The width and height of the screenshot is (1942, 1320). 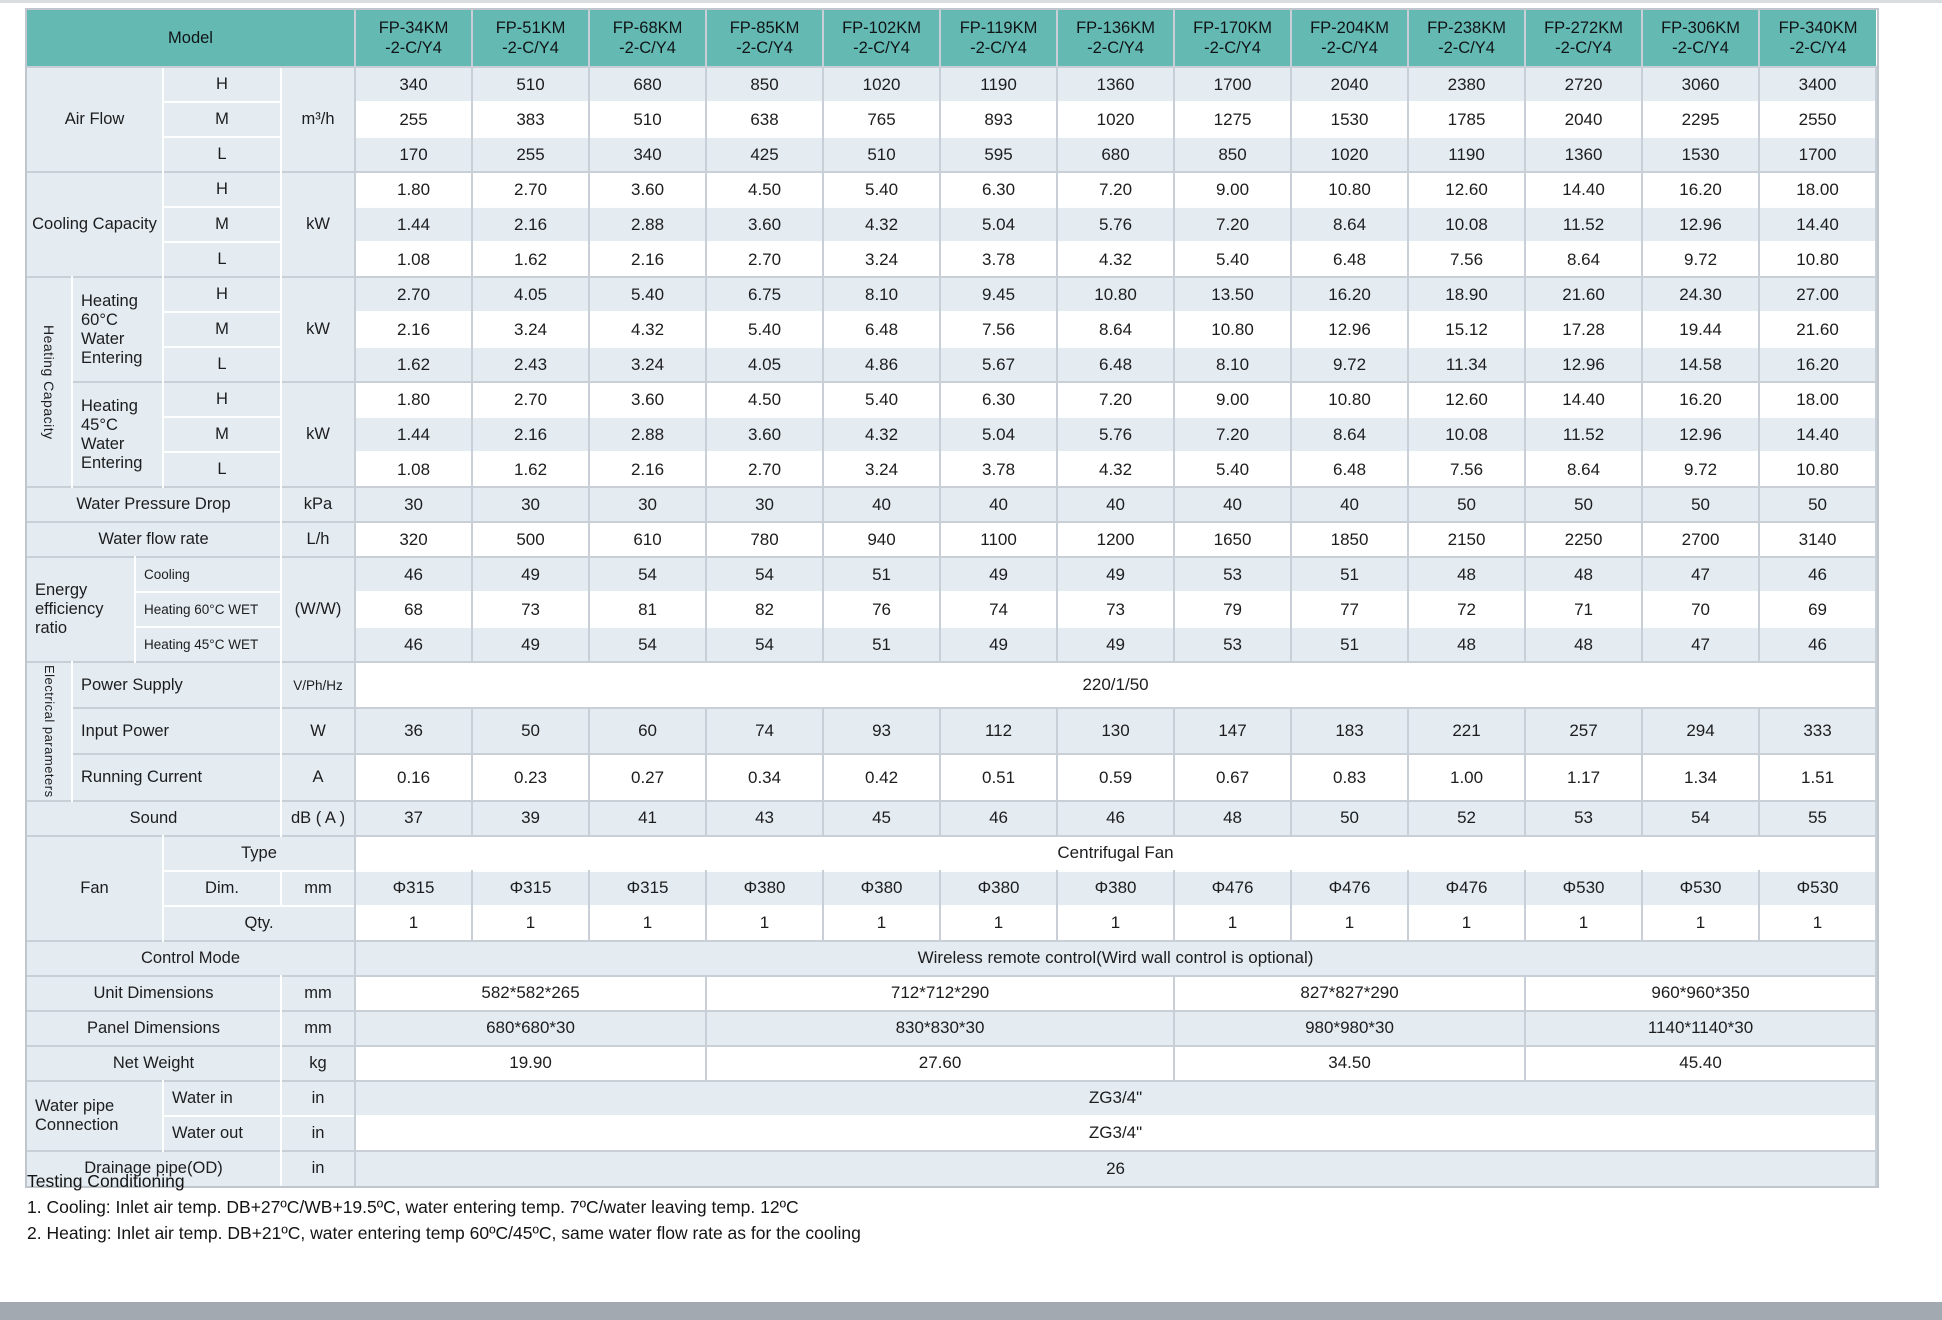 I want to click on value-cell: 47, so click(x=1701, y=574).